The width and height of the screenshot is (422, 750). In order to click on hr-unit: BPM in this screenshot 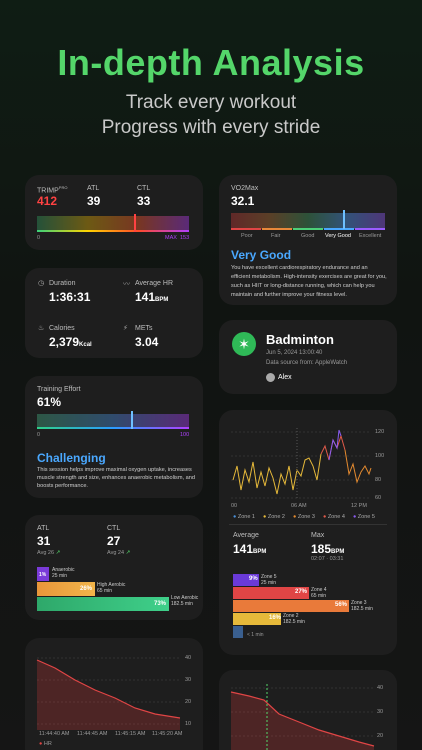, I will do `click(162, 300)`.